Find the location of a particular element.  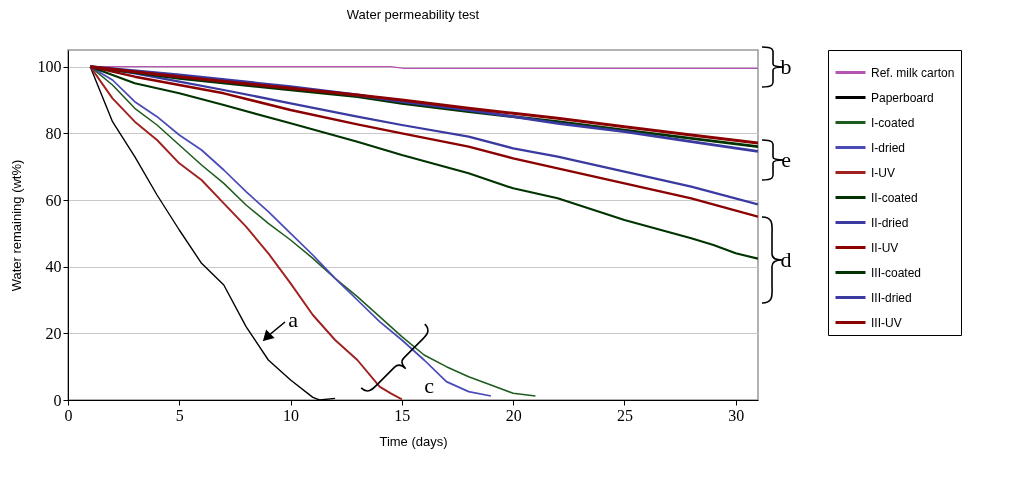

legend-label: III-coated is located at coordinates (896, 272).